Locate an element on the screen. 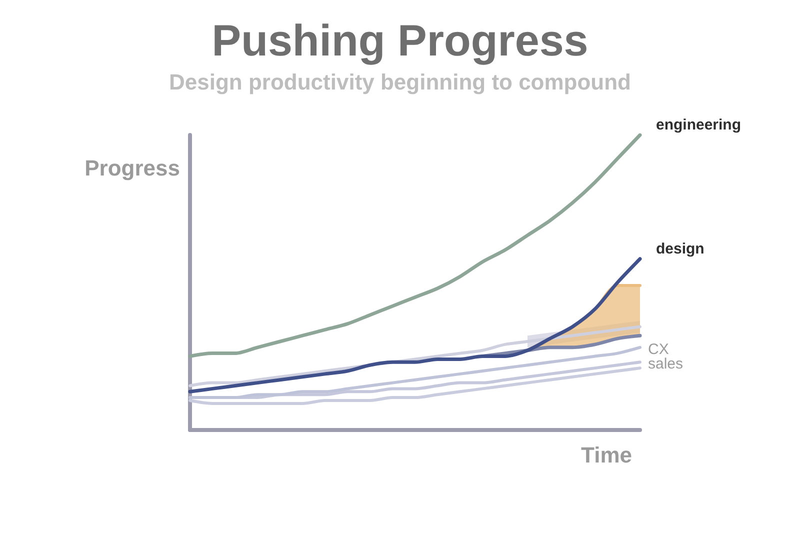 The width and height of the screenshot is (800, 559). series-label: CX is located at coordinates (658, 349).